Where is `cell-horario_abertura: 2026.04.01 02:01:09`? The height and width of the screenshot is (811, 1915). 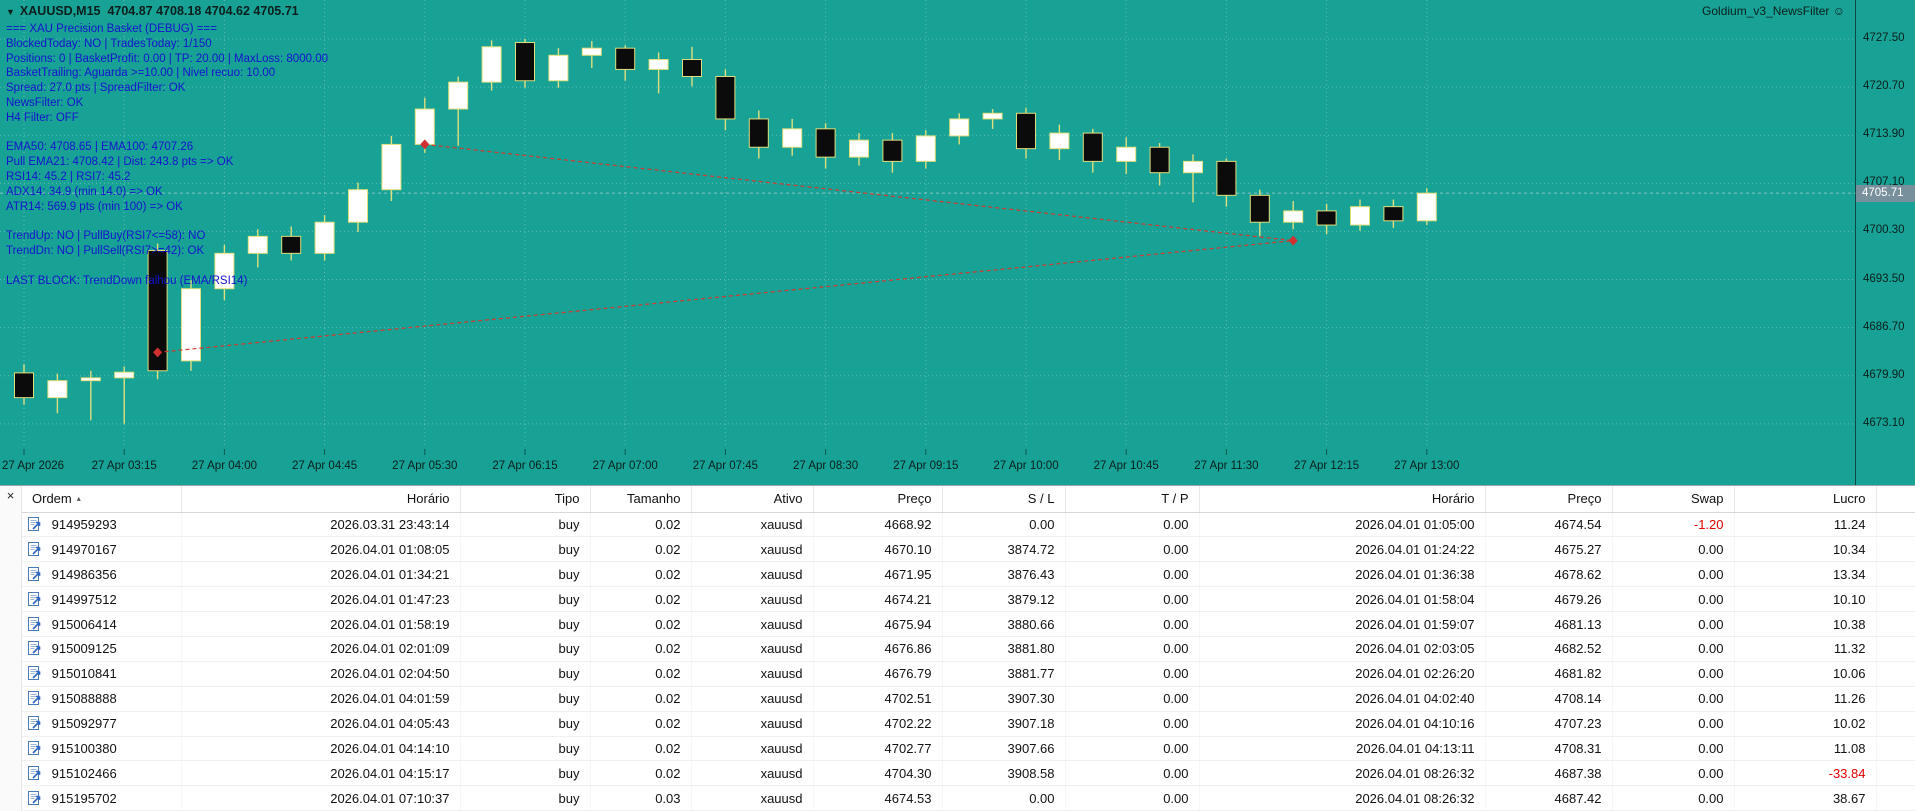 cell-horario_abertura: 2026.04.01 02:01:09 is located at coordinates (321, 649).